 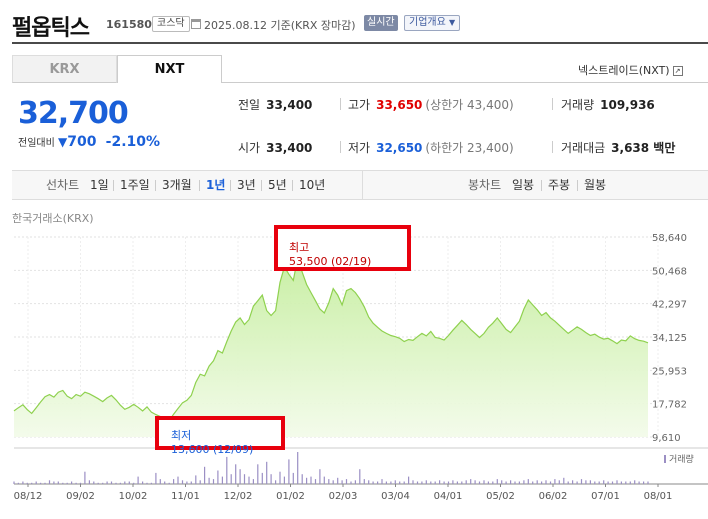 I want to click on realtime-button: 실시간, so click(x=381, y=23).